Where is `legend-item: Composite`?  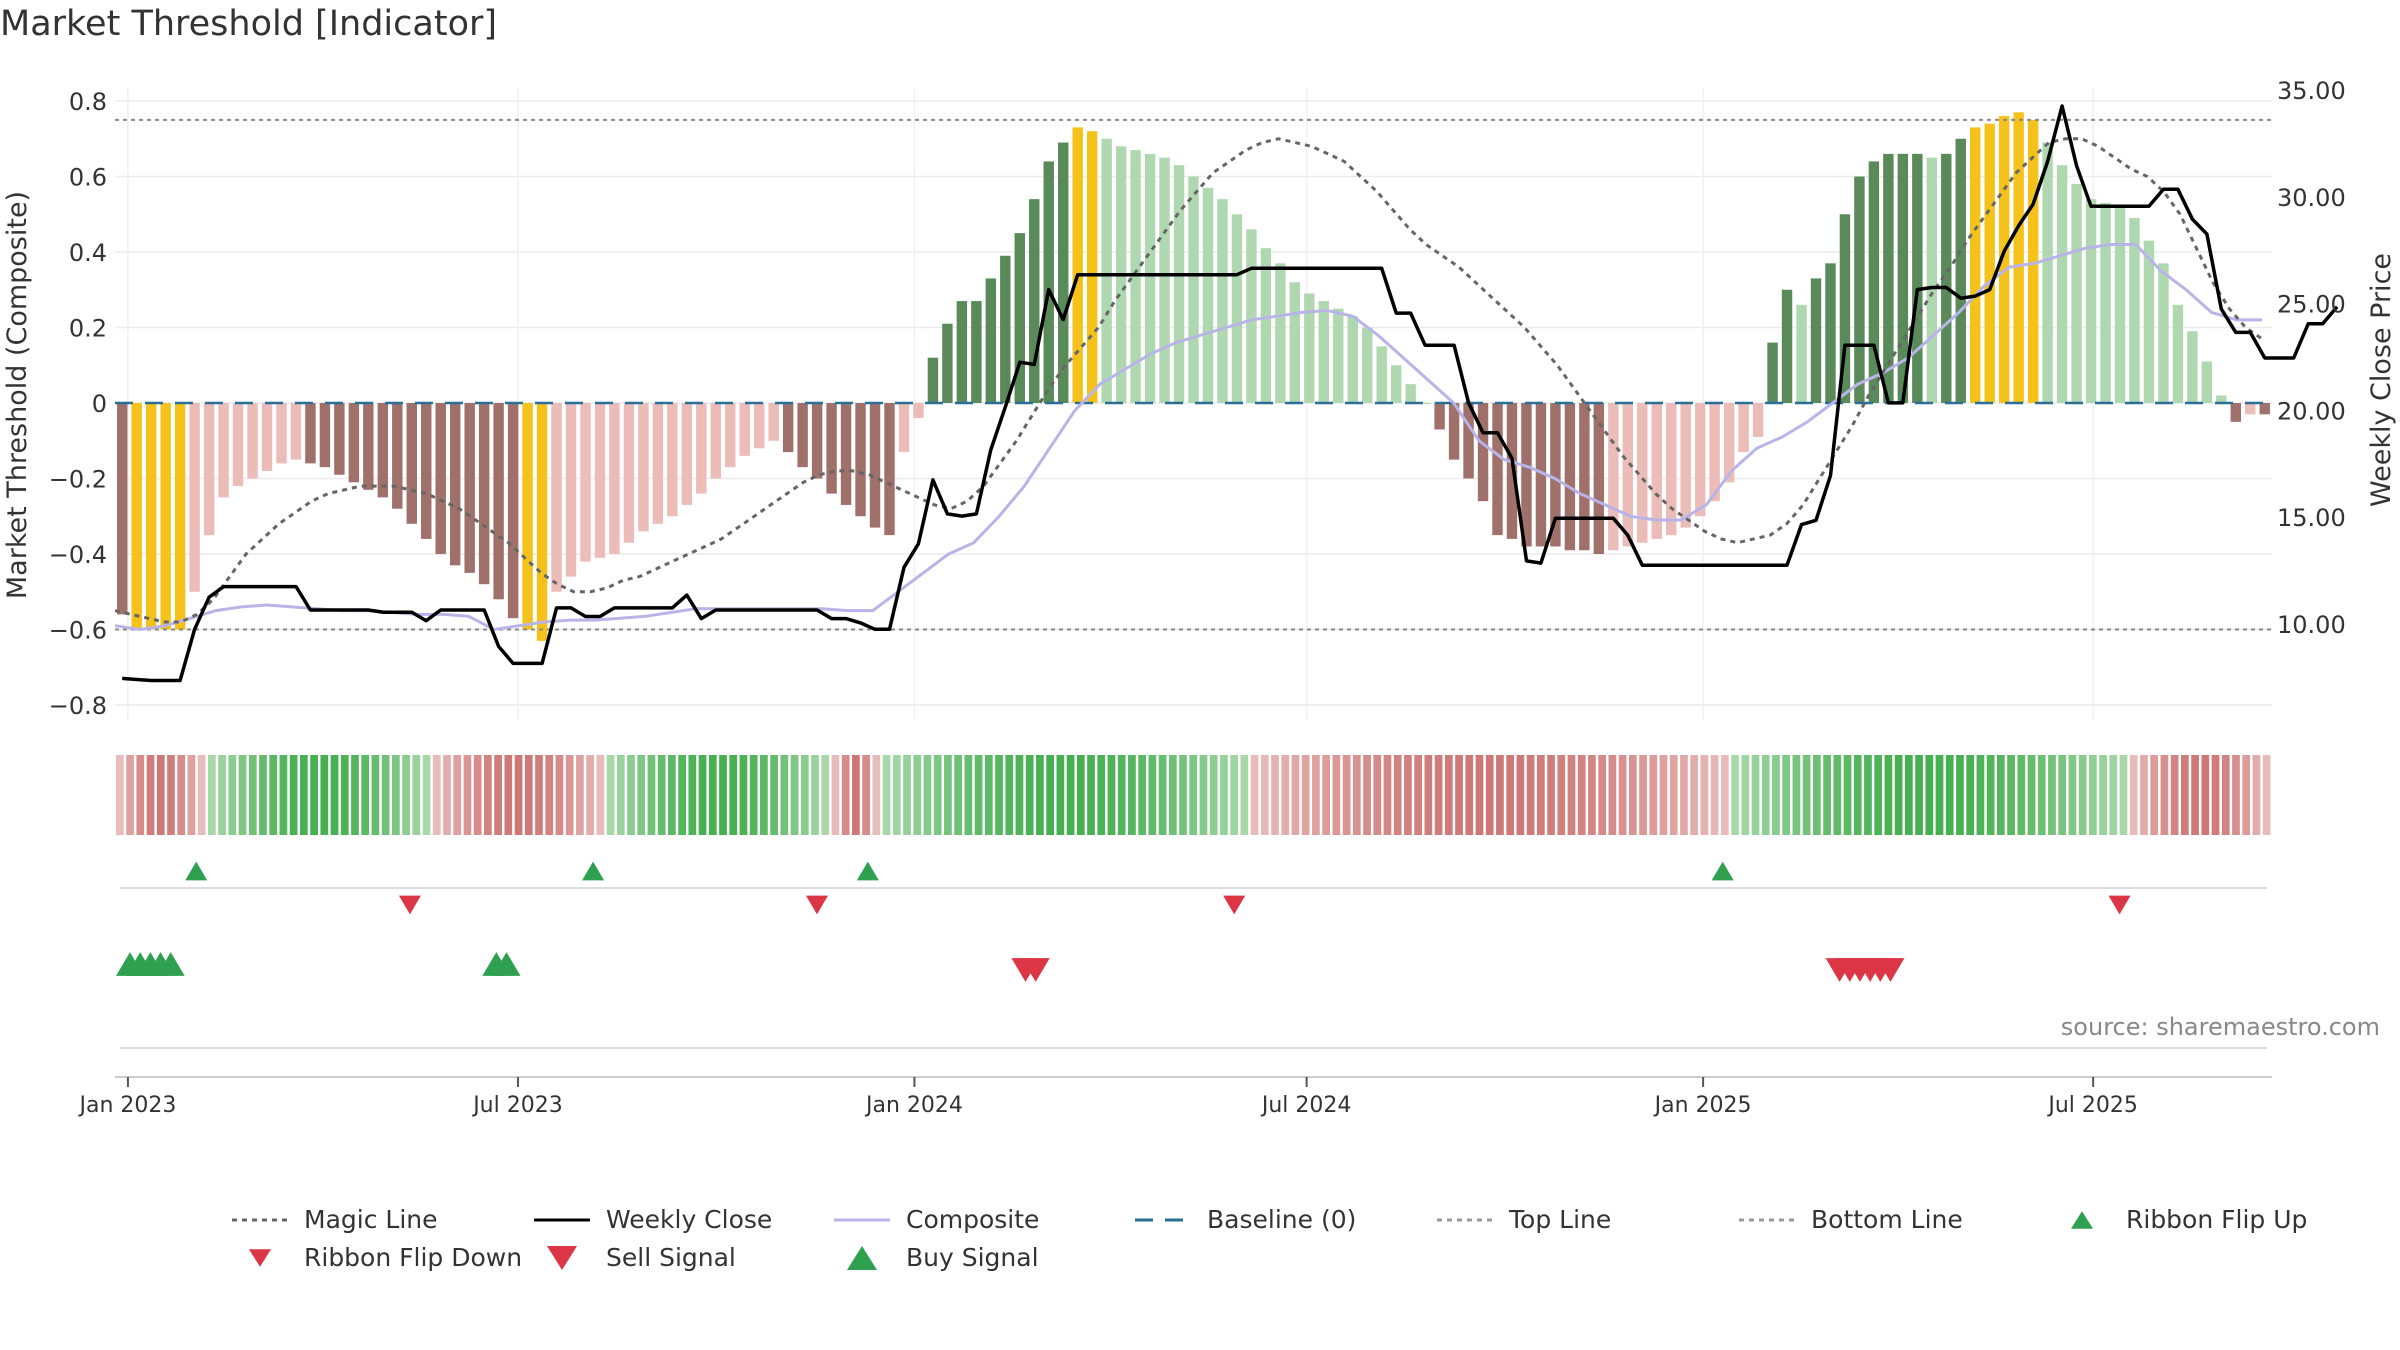 legend-item: Composite is located at coordinates (935, 1219).